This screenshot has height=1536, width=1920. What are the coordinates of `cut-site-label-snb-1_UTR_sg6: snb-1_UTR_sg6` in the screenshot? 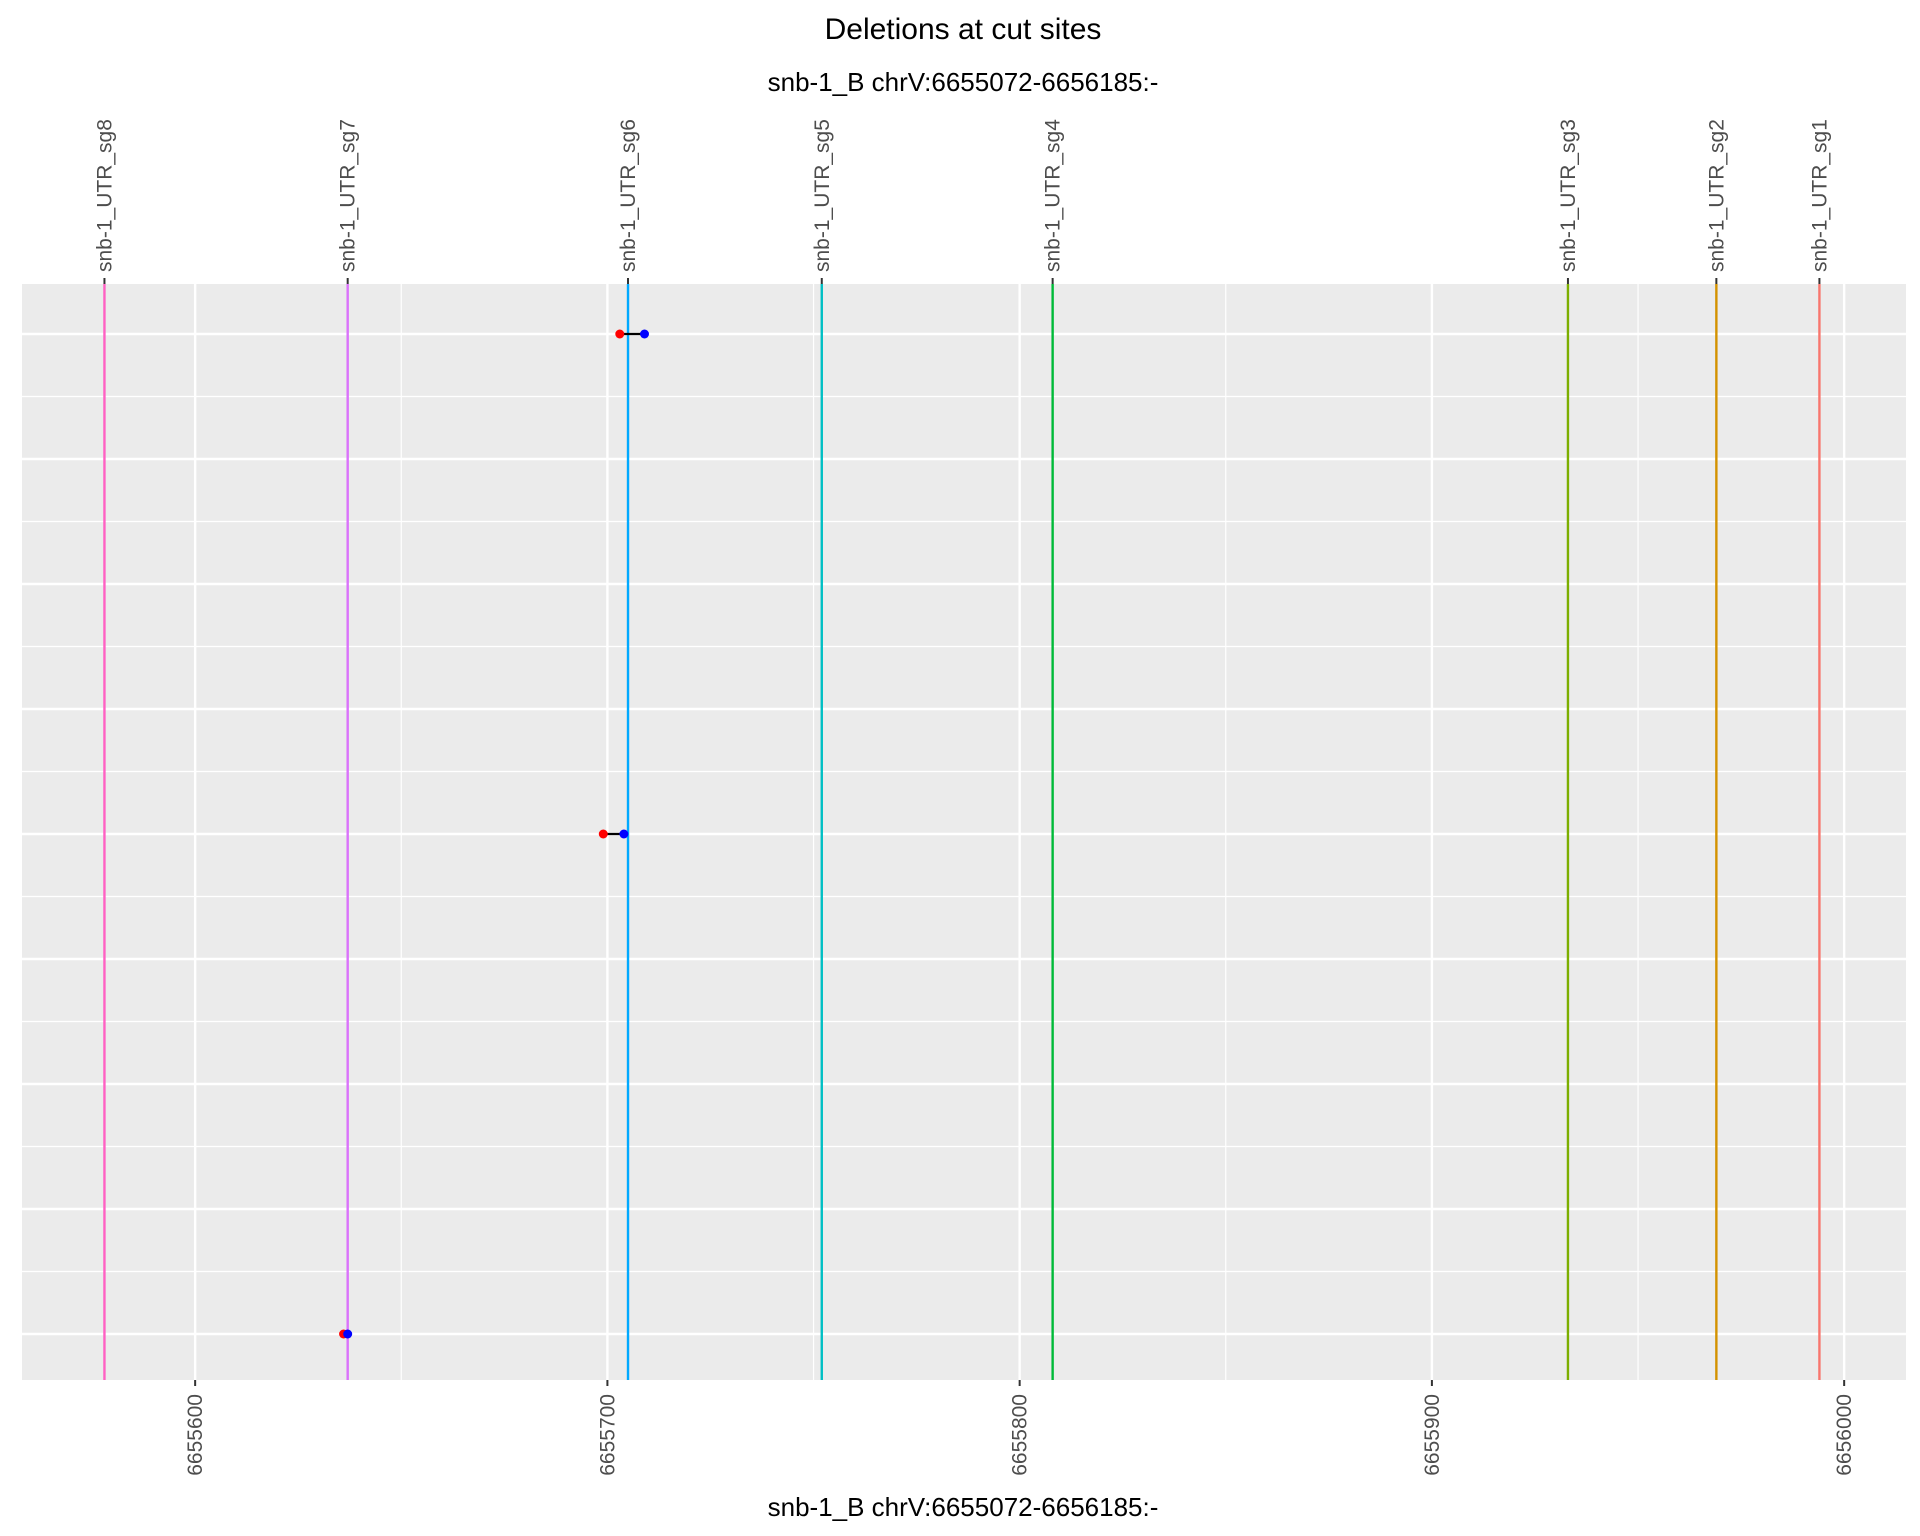 It's located at (628, 195).